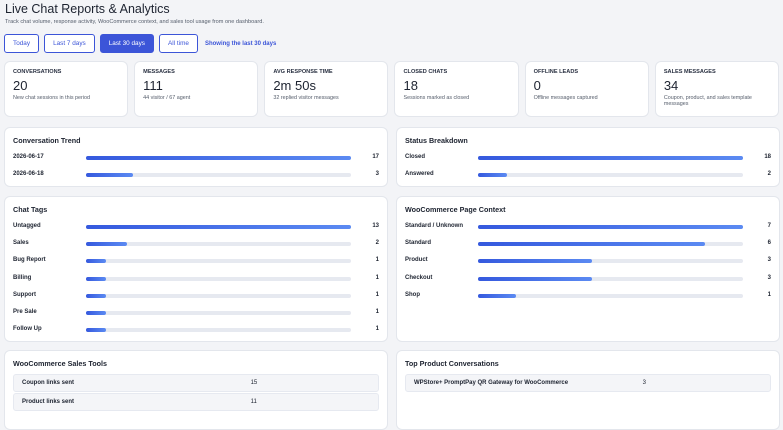 The height and width of the screenshot is (430, 783). Describe the element at coordinates (196, 383) in the screenshot. I see `table-row: Coupon links sent 15` at that location.